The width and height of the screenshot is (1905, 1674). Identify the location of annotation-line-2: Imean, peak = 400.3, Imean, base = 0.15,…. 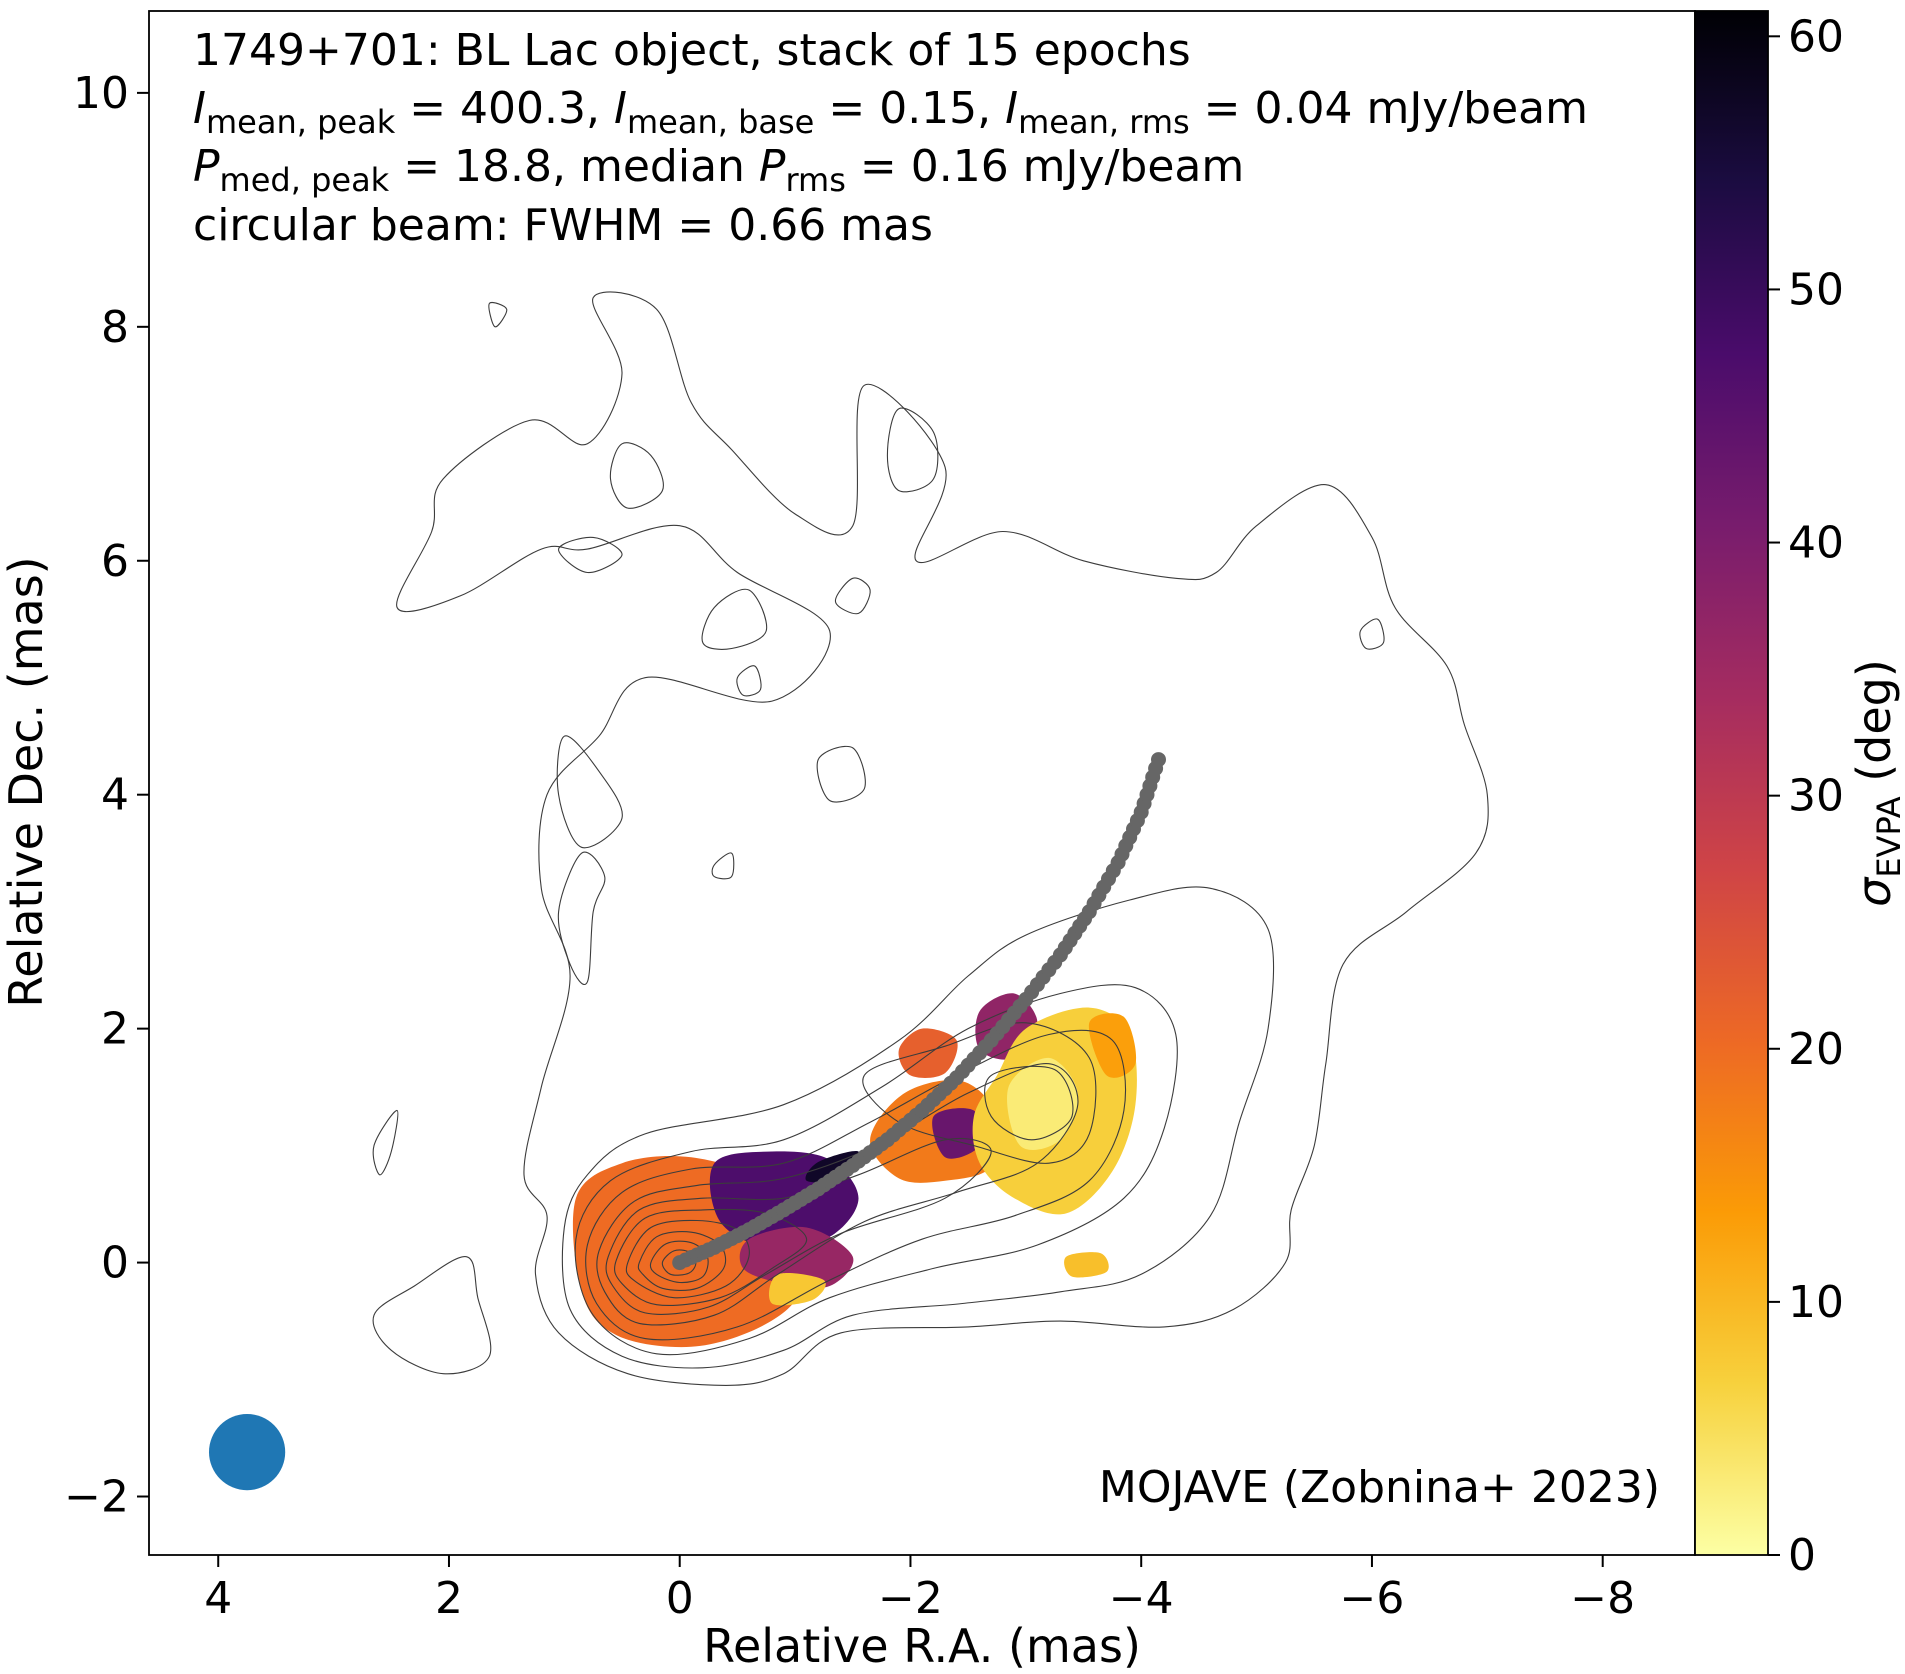
(890, 112).